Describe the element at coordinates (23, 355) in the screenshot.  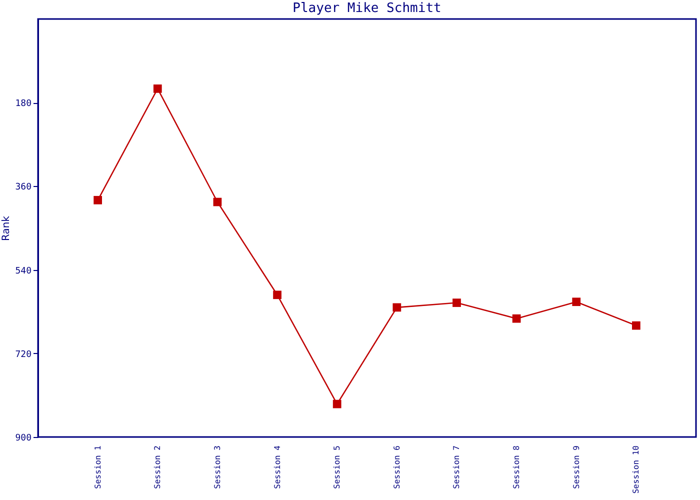
I see `y-tick-label: 720` at that location.